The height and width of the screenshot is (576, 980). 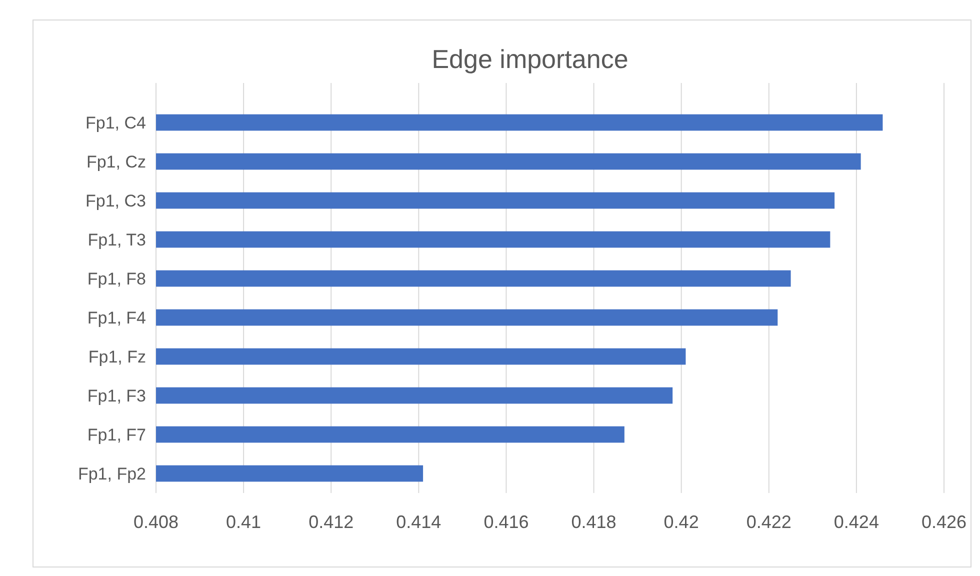 I want to click on x-tick-label: 0.418, so click(x=593, y=522).